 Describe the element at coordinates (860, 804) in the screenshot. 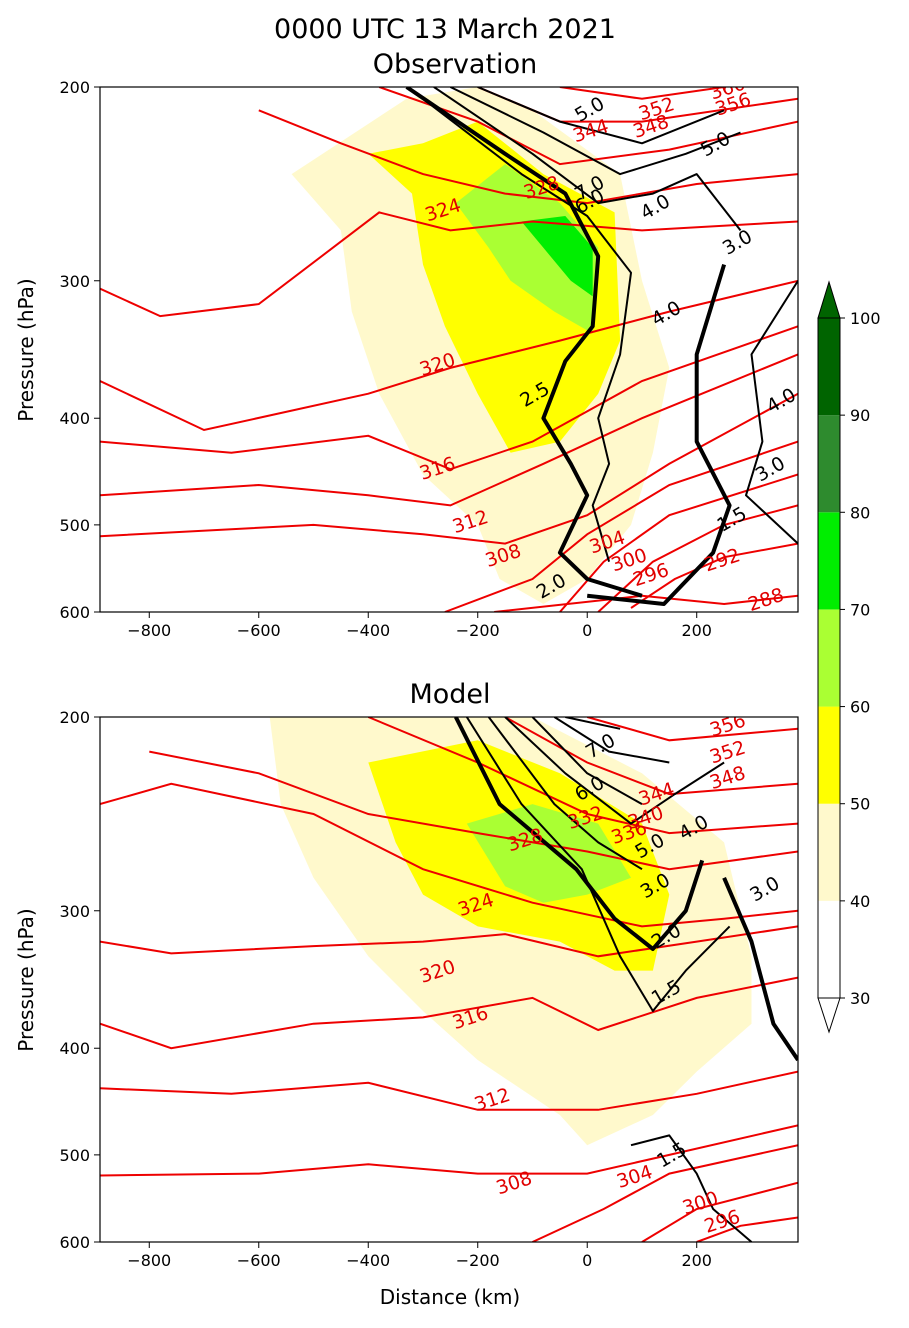

I see `colorbar-tick-label: 50` at that location.